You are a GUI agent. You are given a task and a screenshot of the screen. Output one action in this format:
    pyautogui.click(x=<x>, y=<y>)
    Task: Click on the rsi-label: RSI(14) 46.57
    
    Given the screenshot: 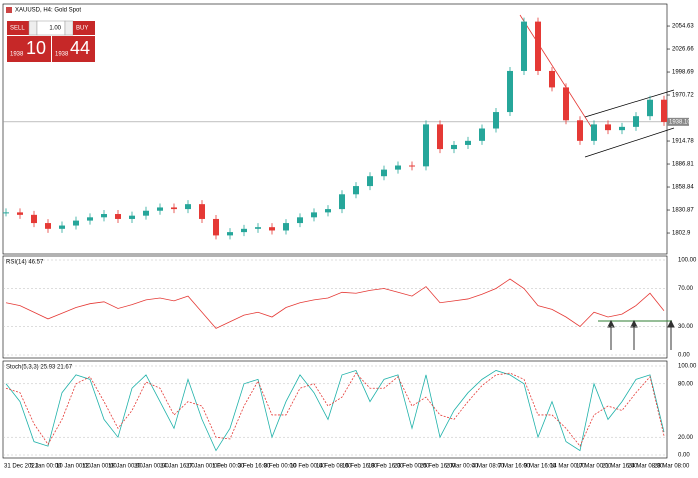 What is the action you would take?
    pyautogui.click(x=25, y=263)
    